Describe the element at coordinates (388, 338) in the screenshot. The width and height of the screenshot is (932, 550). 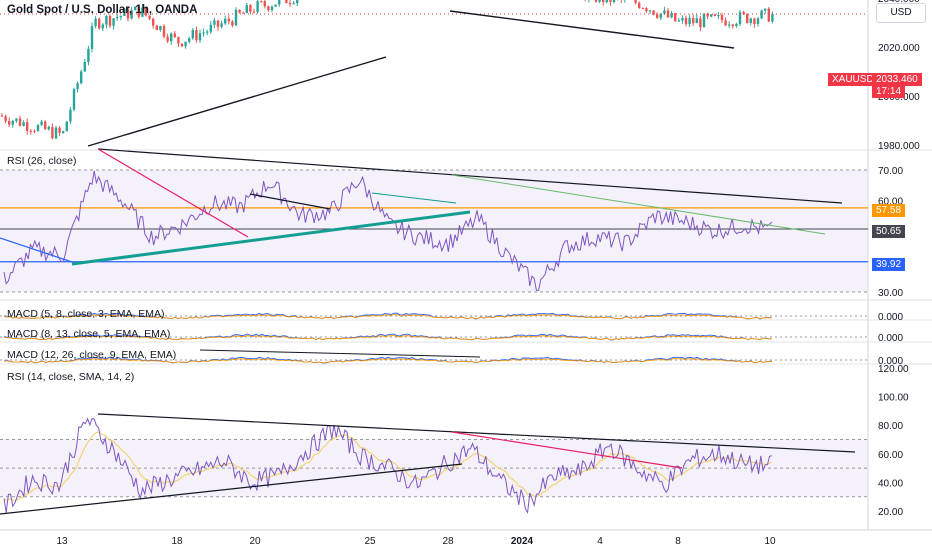
I see `macd-signal-line` at that location.